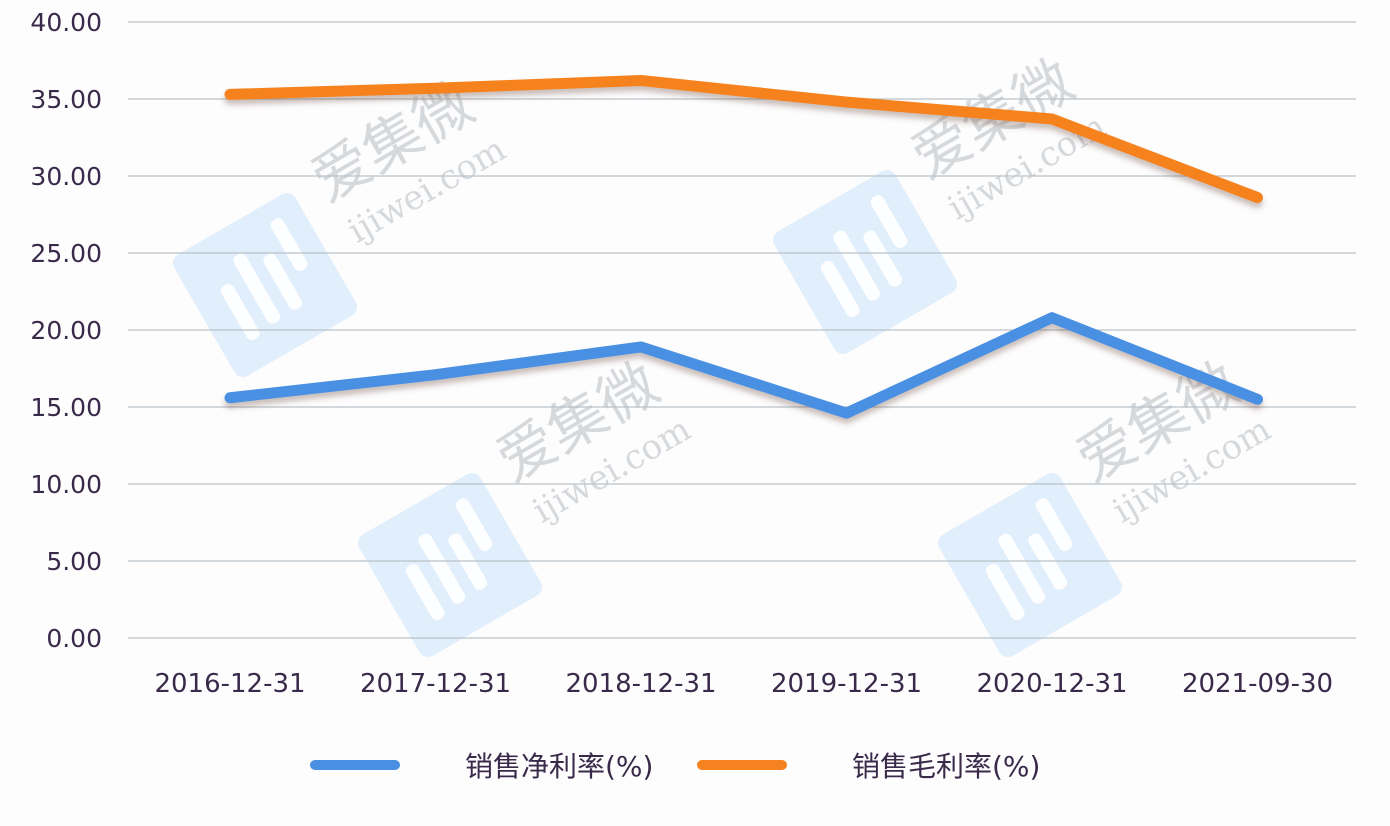 Image resolution: width=1390 pixels, height=826 pixels. Describe the element at coordinates (74, 638) in the screenshot. I see `y-tick-label: 0.00` at that location.